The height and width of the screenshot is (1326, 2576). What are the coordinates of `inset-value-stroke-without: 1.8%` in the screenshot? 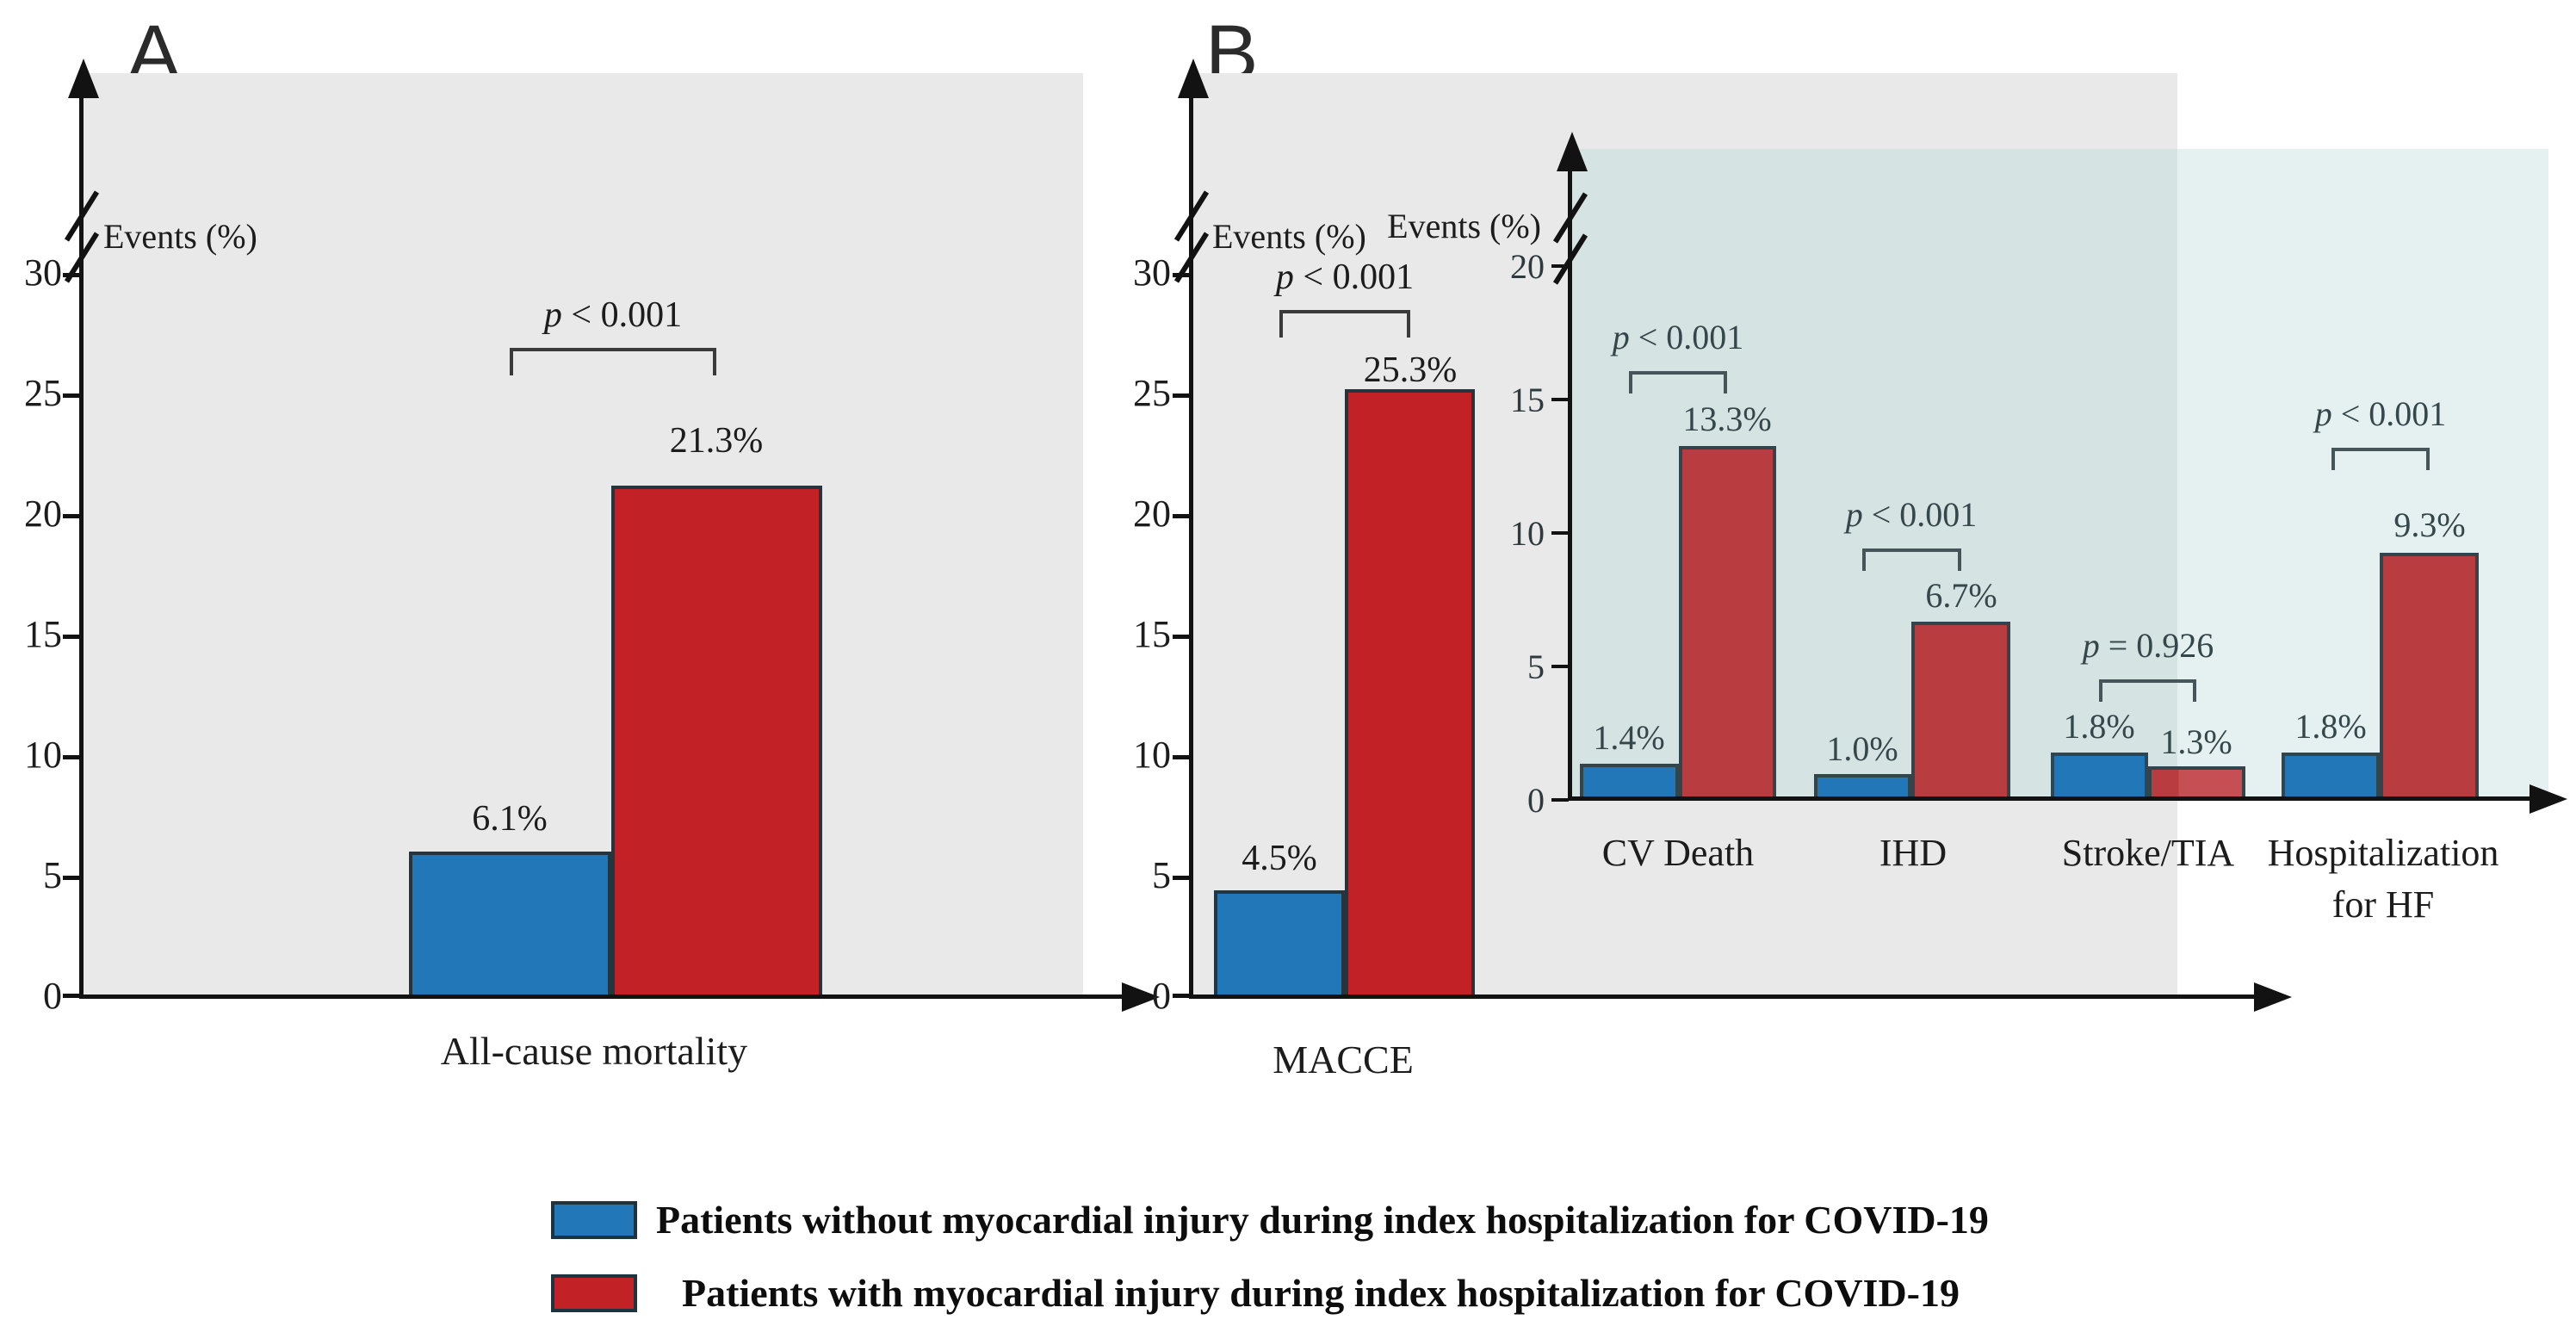 It's located at (2099, 726).